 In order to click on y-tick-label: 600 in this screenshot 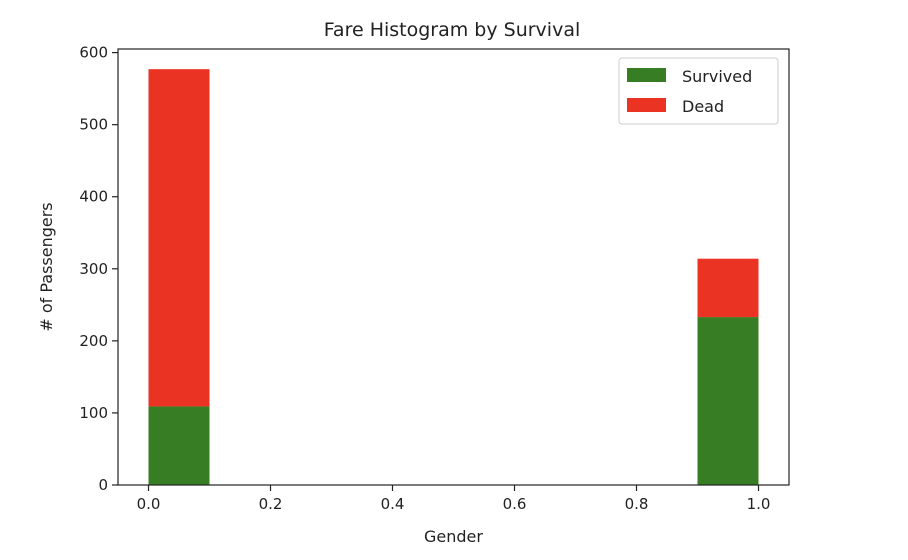, I will do `click(93, 53)`.